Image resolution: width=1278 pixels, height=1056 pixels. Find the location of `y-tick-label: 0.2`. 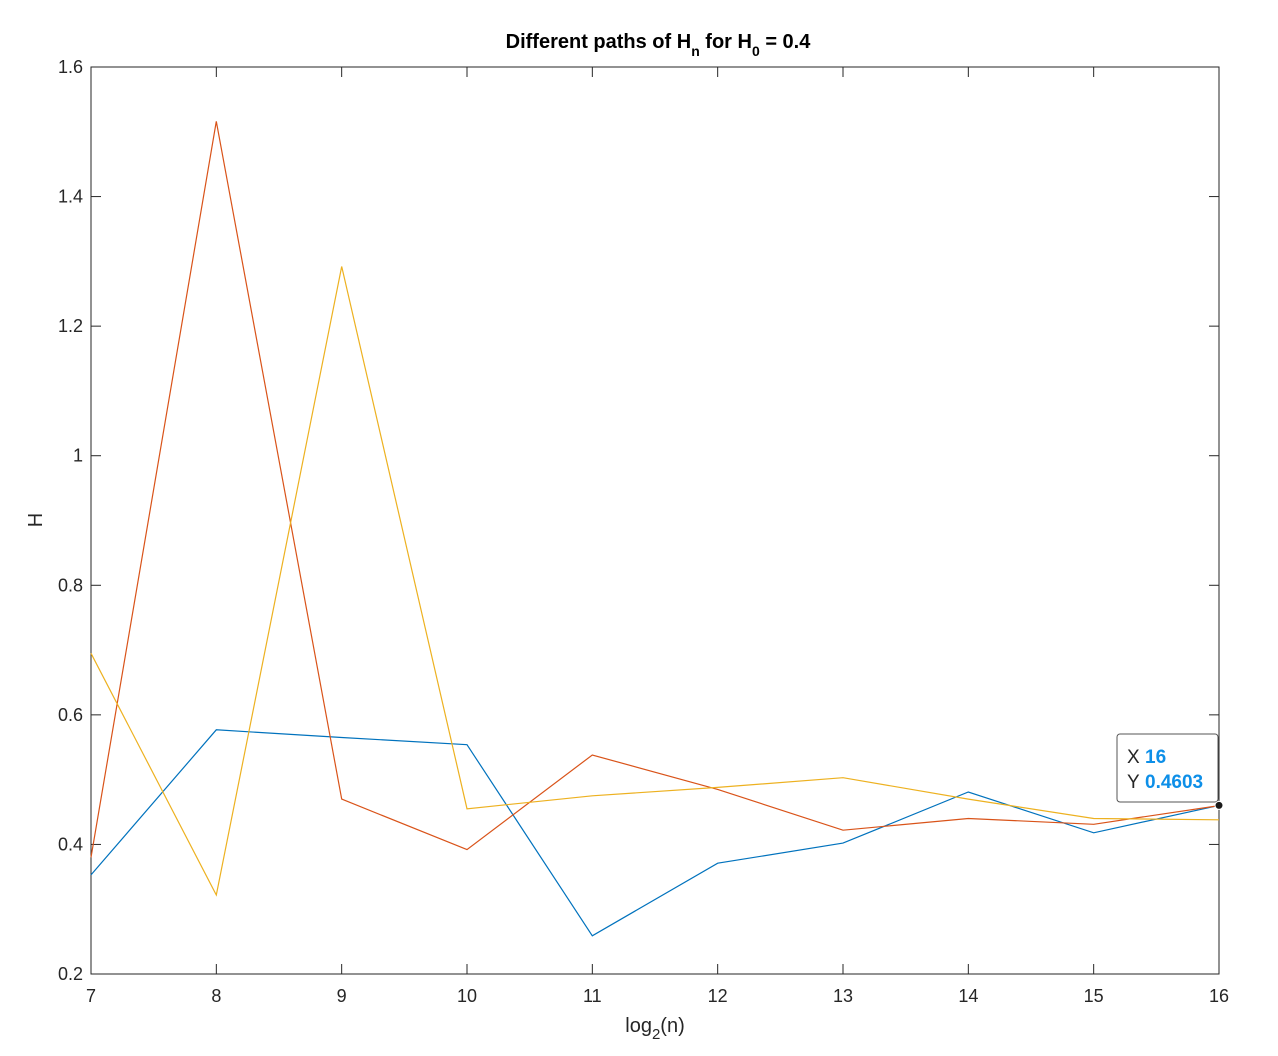

y-tick-label: 0.2 is located at coordinates (70, 974).